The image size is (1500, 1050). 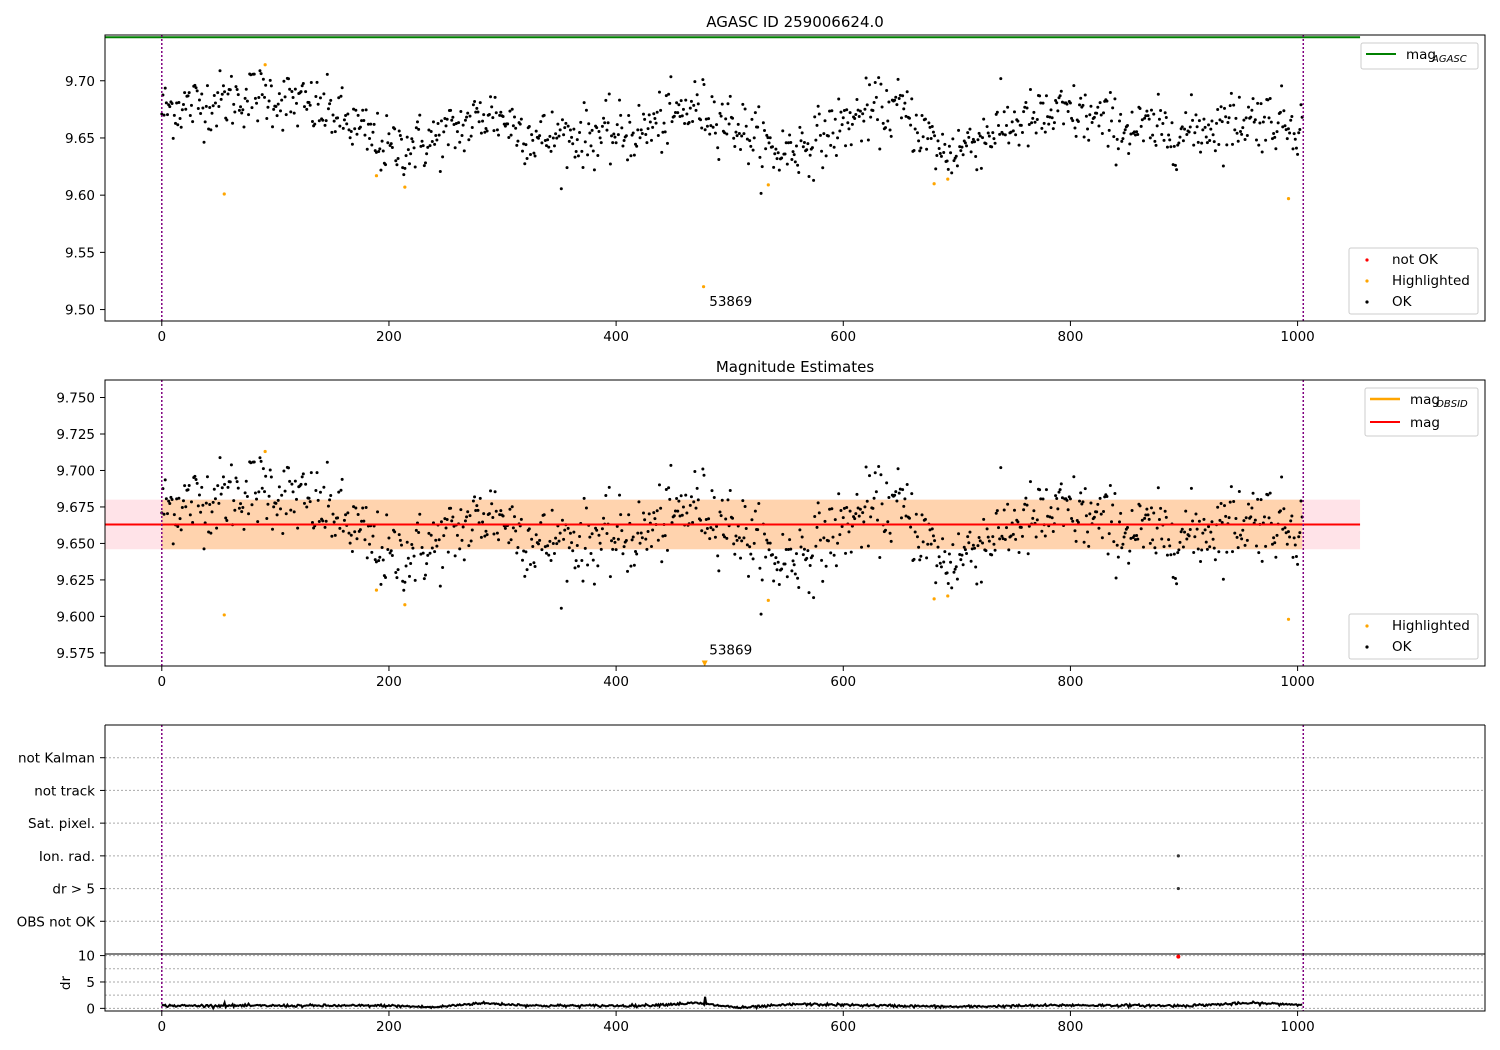 I want to click on agasc-legend-bottom: not OK Highlighted OK, so click(x=1413, y=281).